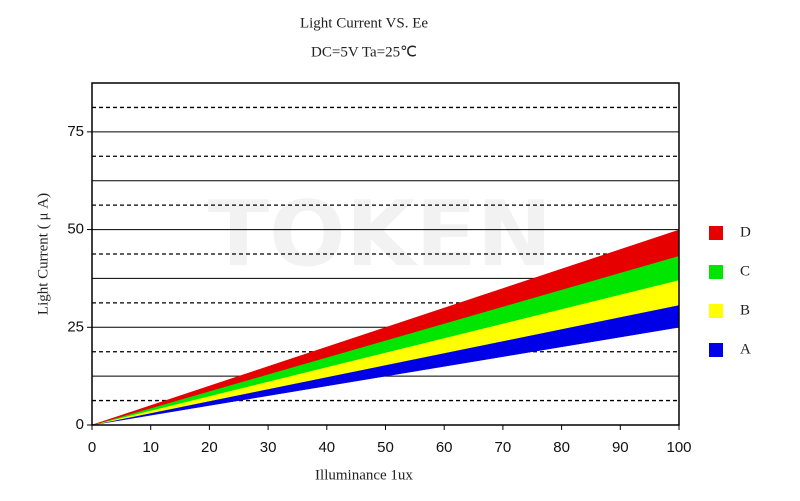 The image size is (800, 501). I want to click on y-axis-label: Light Current ( μ A), so click(43, 254).